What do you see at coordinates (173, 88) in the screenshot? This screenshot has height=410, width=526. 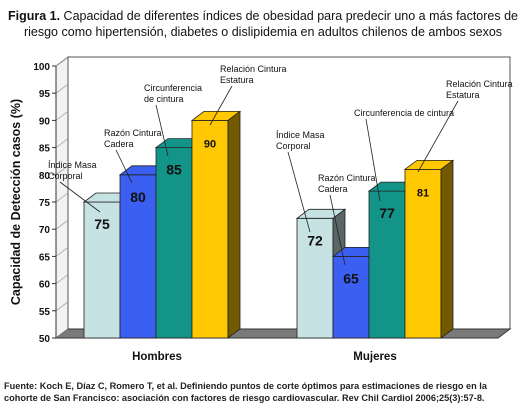 I see `callout-label: Circunferencia` at bounding box center [173, 88].